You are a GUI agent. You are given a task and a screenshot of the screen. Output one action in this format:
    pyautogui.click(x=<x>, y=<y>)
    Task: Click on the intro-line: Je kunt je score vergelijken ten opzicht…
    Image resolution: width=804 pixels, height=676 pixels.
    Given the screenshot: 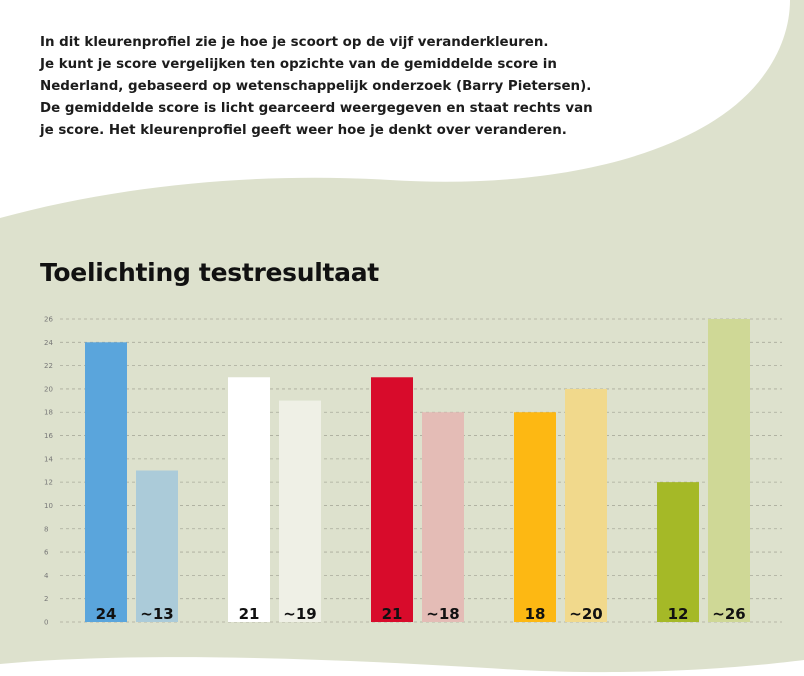 What is the action you would take?
    pyautogui.click(x=298, y=64)
    